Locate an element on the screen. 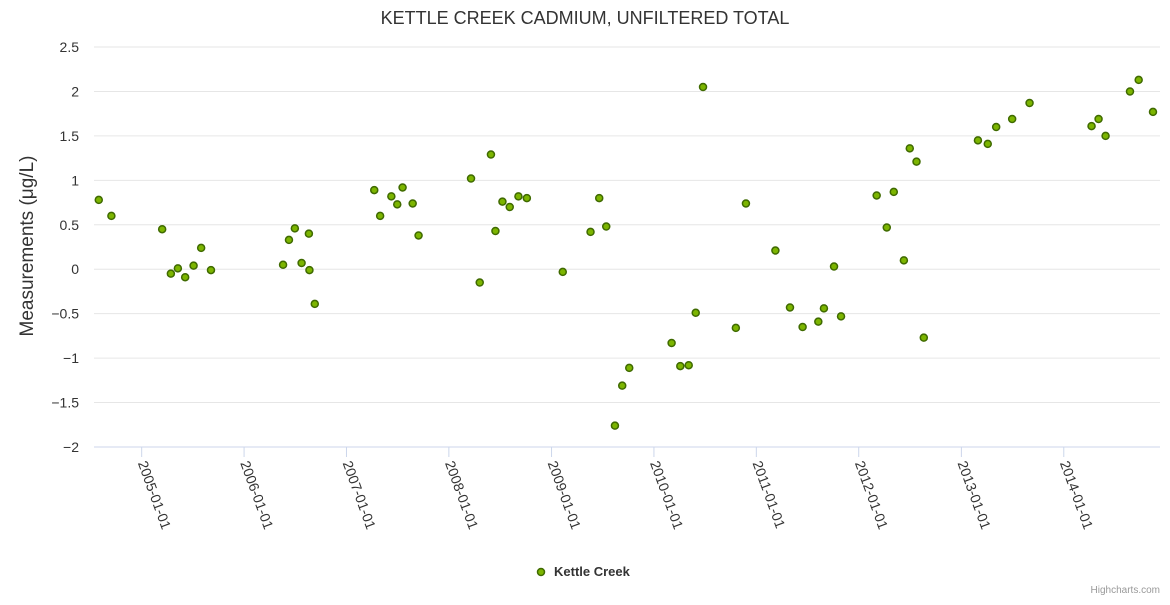 Image resolution: width=1170 pixels, height=605 pixels. y-tick-label: −2 is located at coordinates (71, 447).